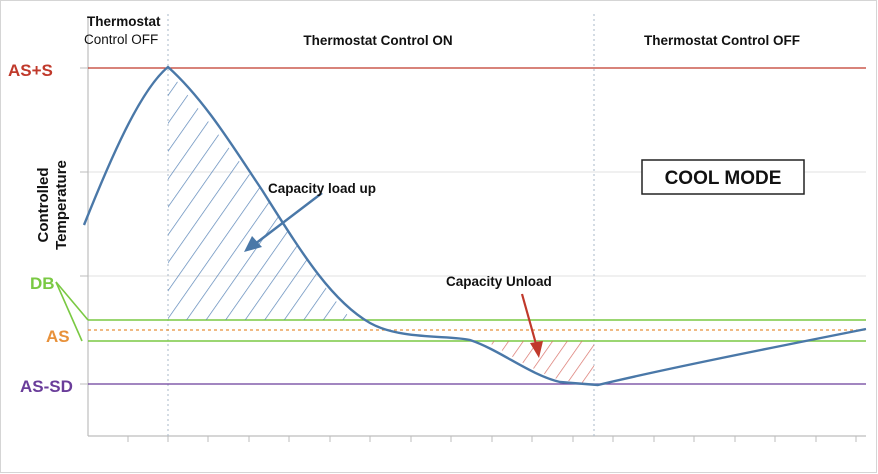 Image resolution: width=878 pixels, height=474 pixels. What do you see at coordinates (540, 362) in the screenshot?
I see `capacity-unload-hatch` at bounding box center [540, 362].